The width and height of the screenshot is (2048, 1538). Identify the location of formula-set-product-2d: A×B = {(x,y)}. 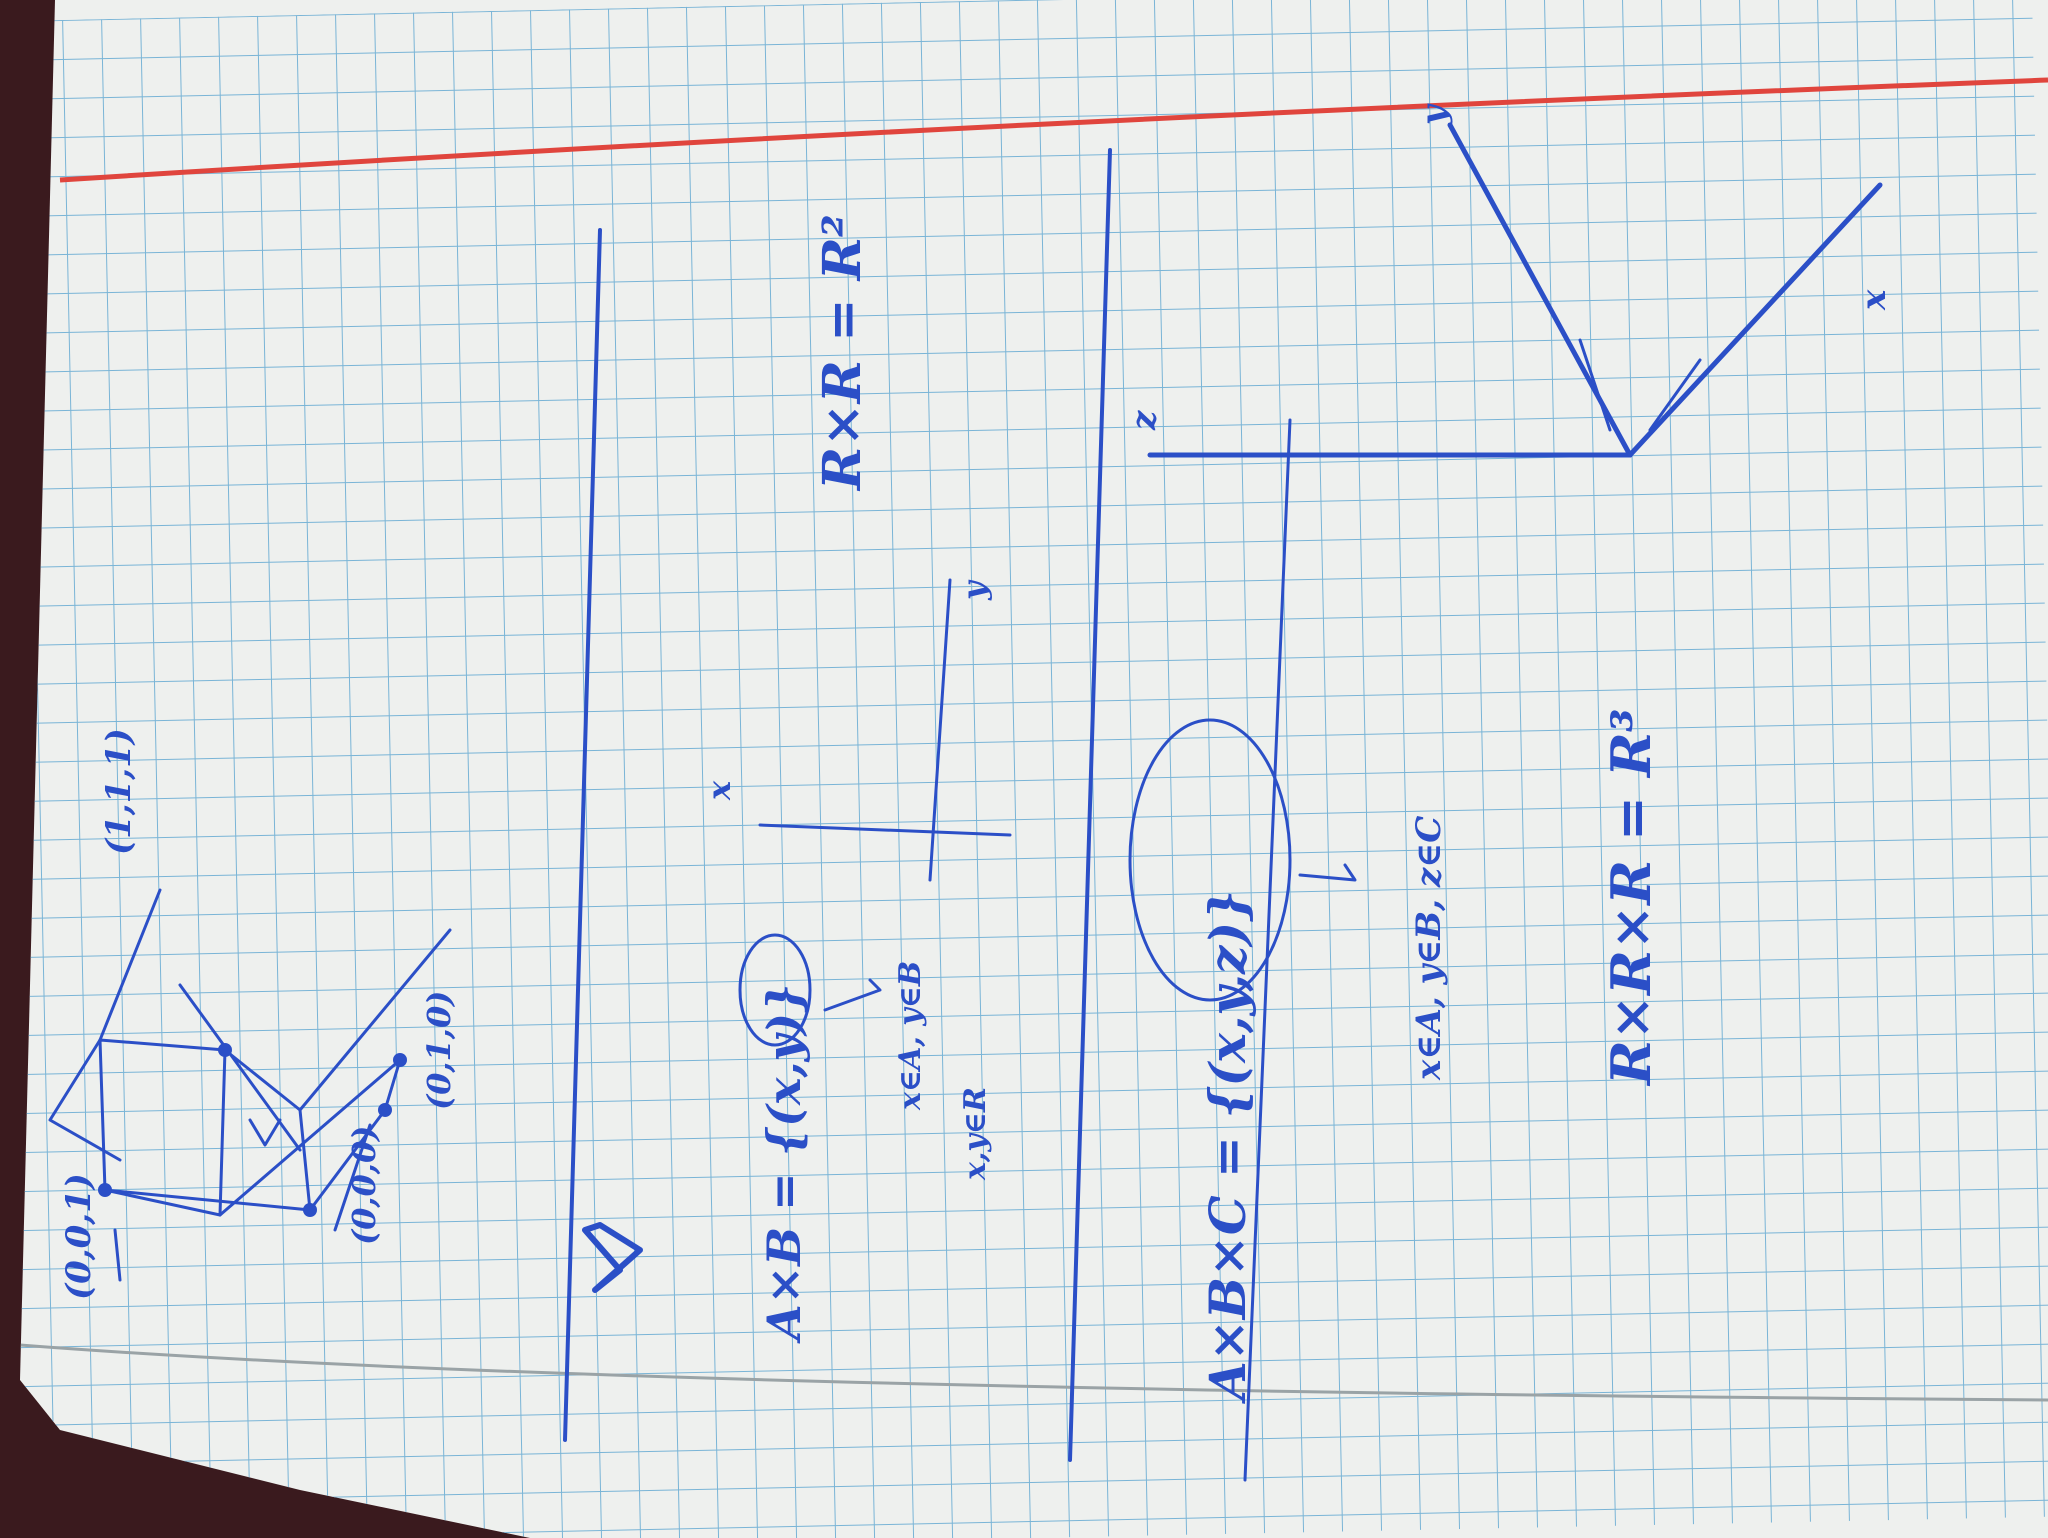
(784, 1163).